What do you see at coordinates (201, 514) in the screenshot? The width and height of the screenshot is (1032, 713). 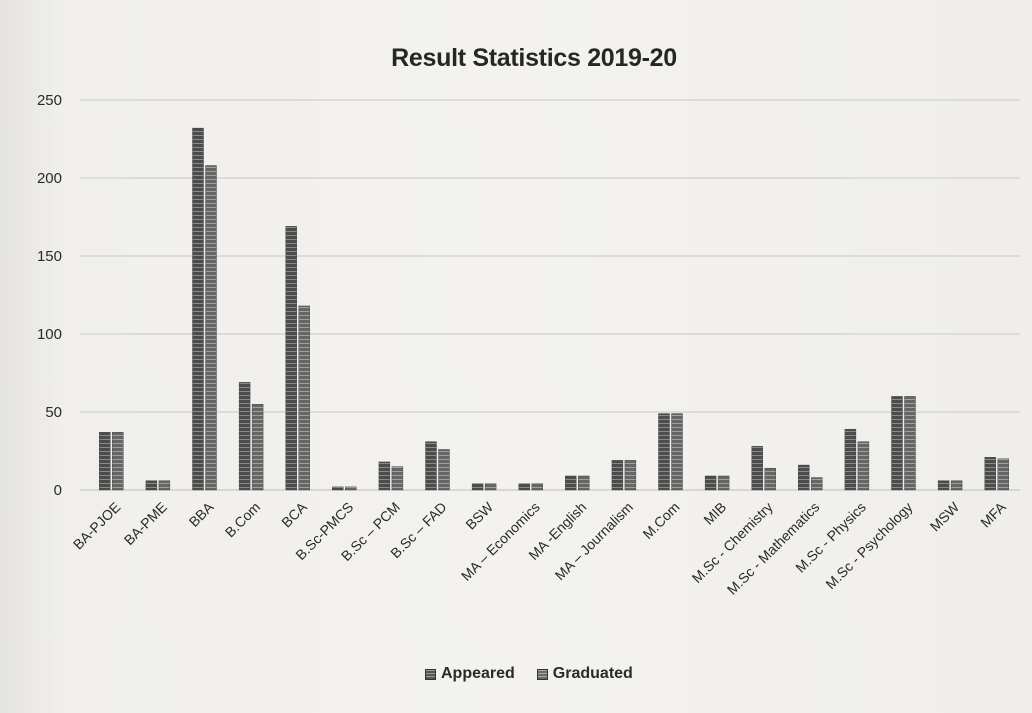 I see `x-tick-label: BBA` at bounding box center [201, 514].